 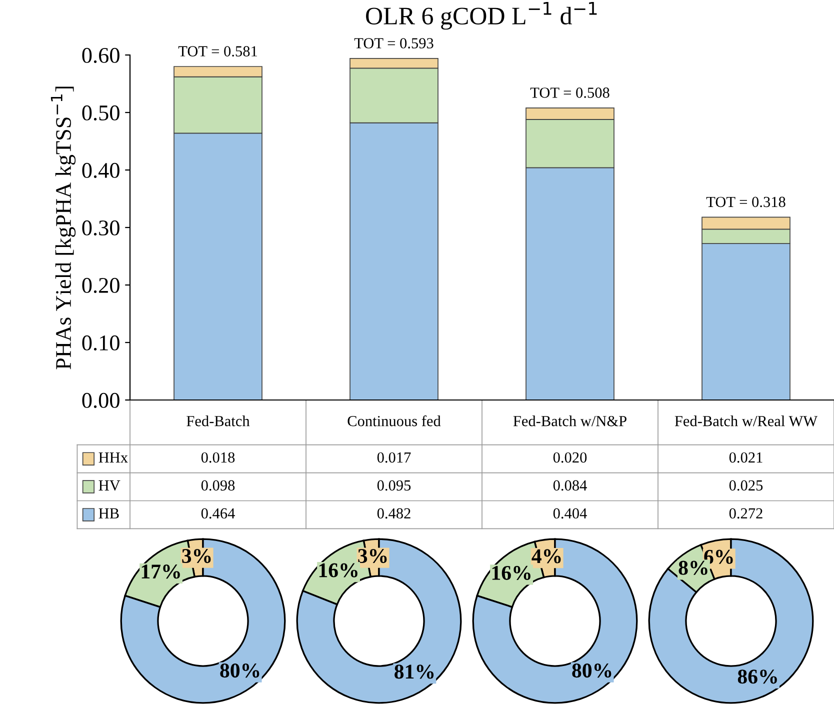 What do you see at coordinates (217, 51) in the screenshot?
I see `total-label: TOT = 0.581` at bounding box center [217, 51].